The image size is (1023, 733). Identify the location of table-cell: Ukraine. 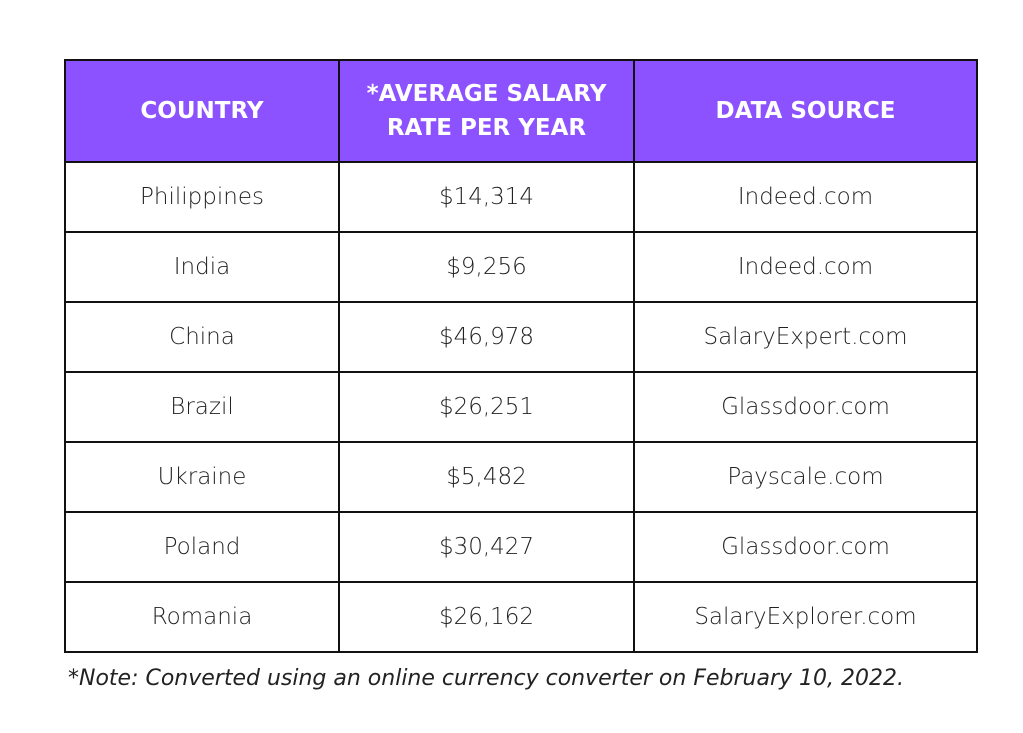
(202, 477).